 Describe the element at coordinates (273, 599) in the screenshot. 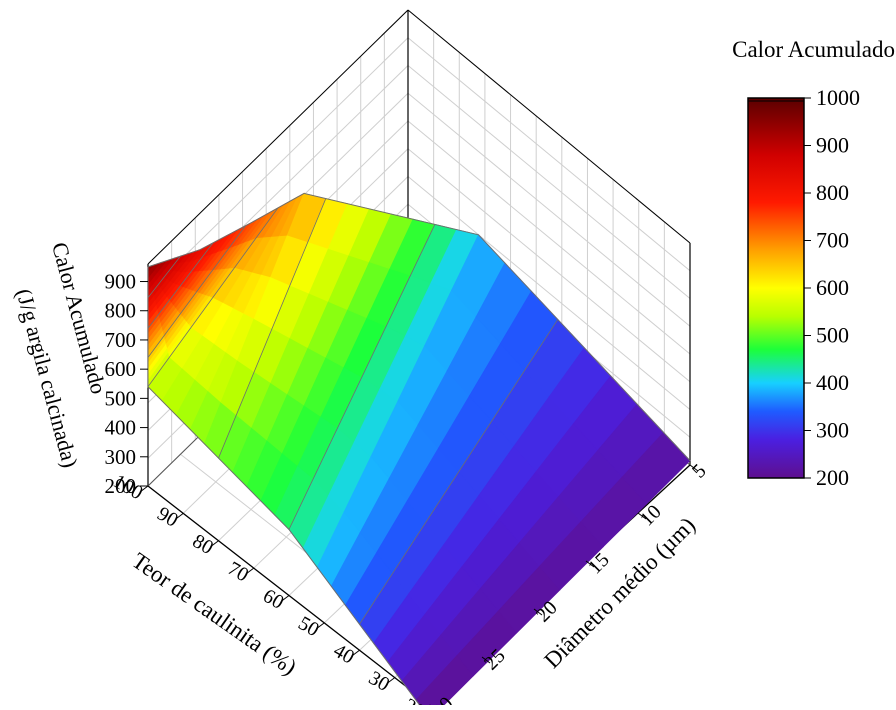

I see `y-tick-label: 60` at that location.